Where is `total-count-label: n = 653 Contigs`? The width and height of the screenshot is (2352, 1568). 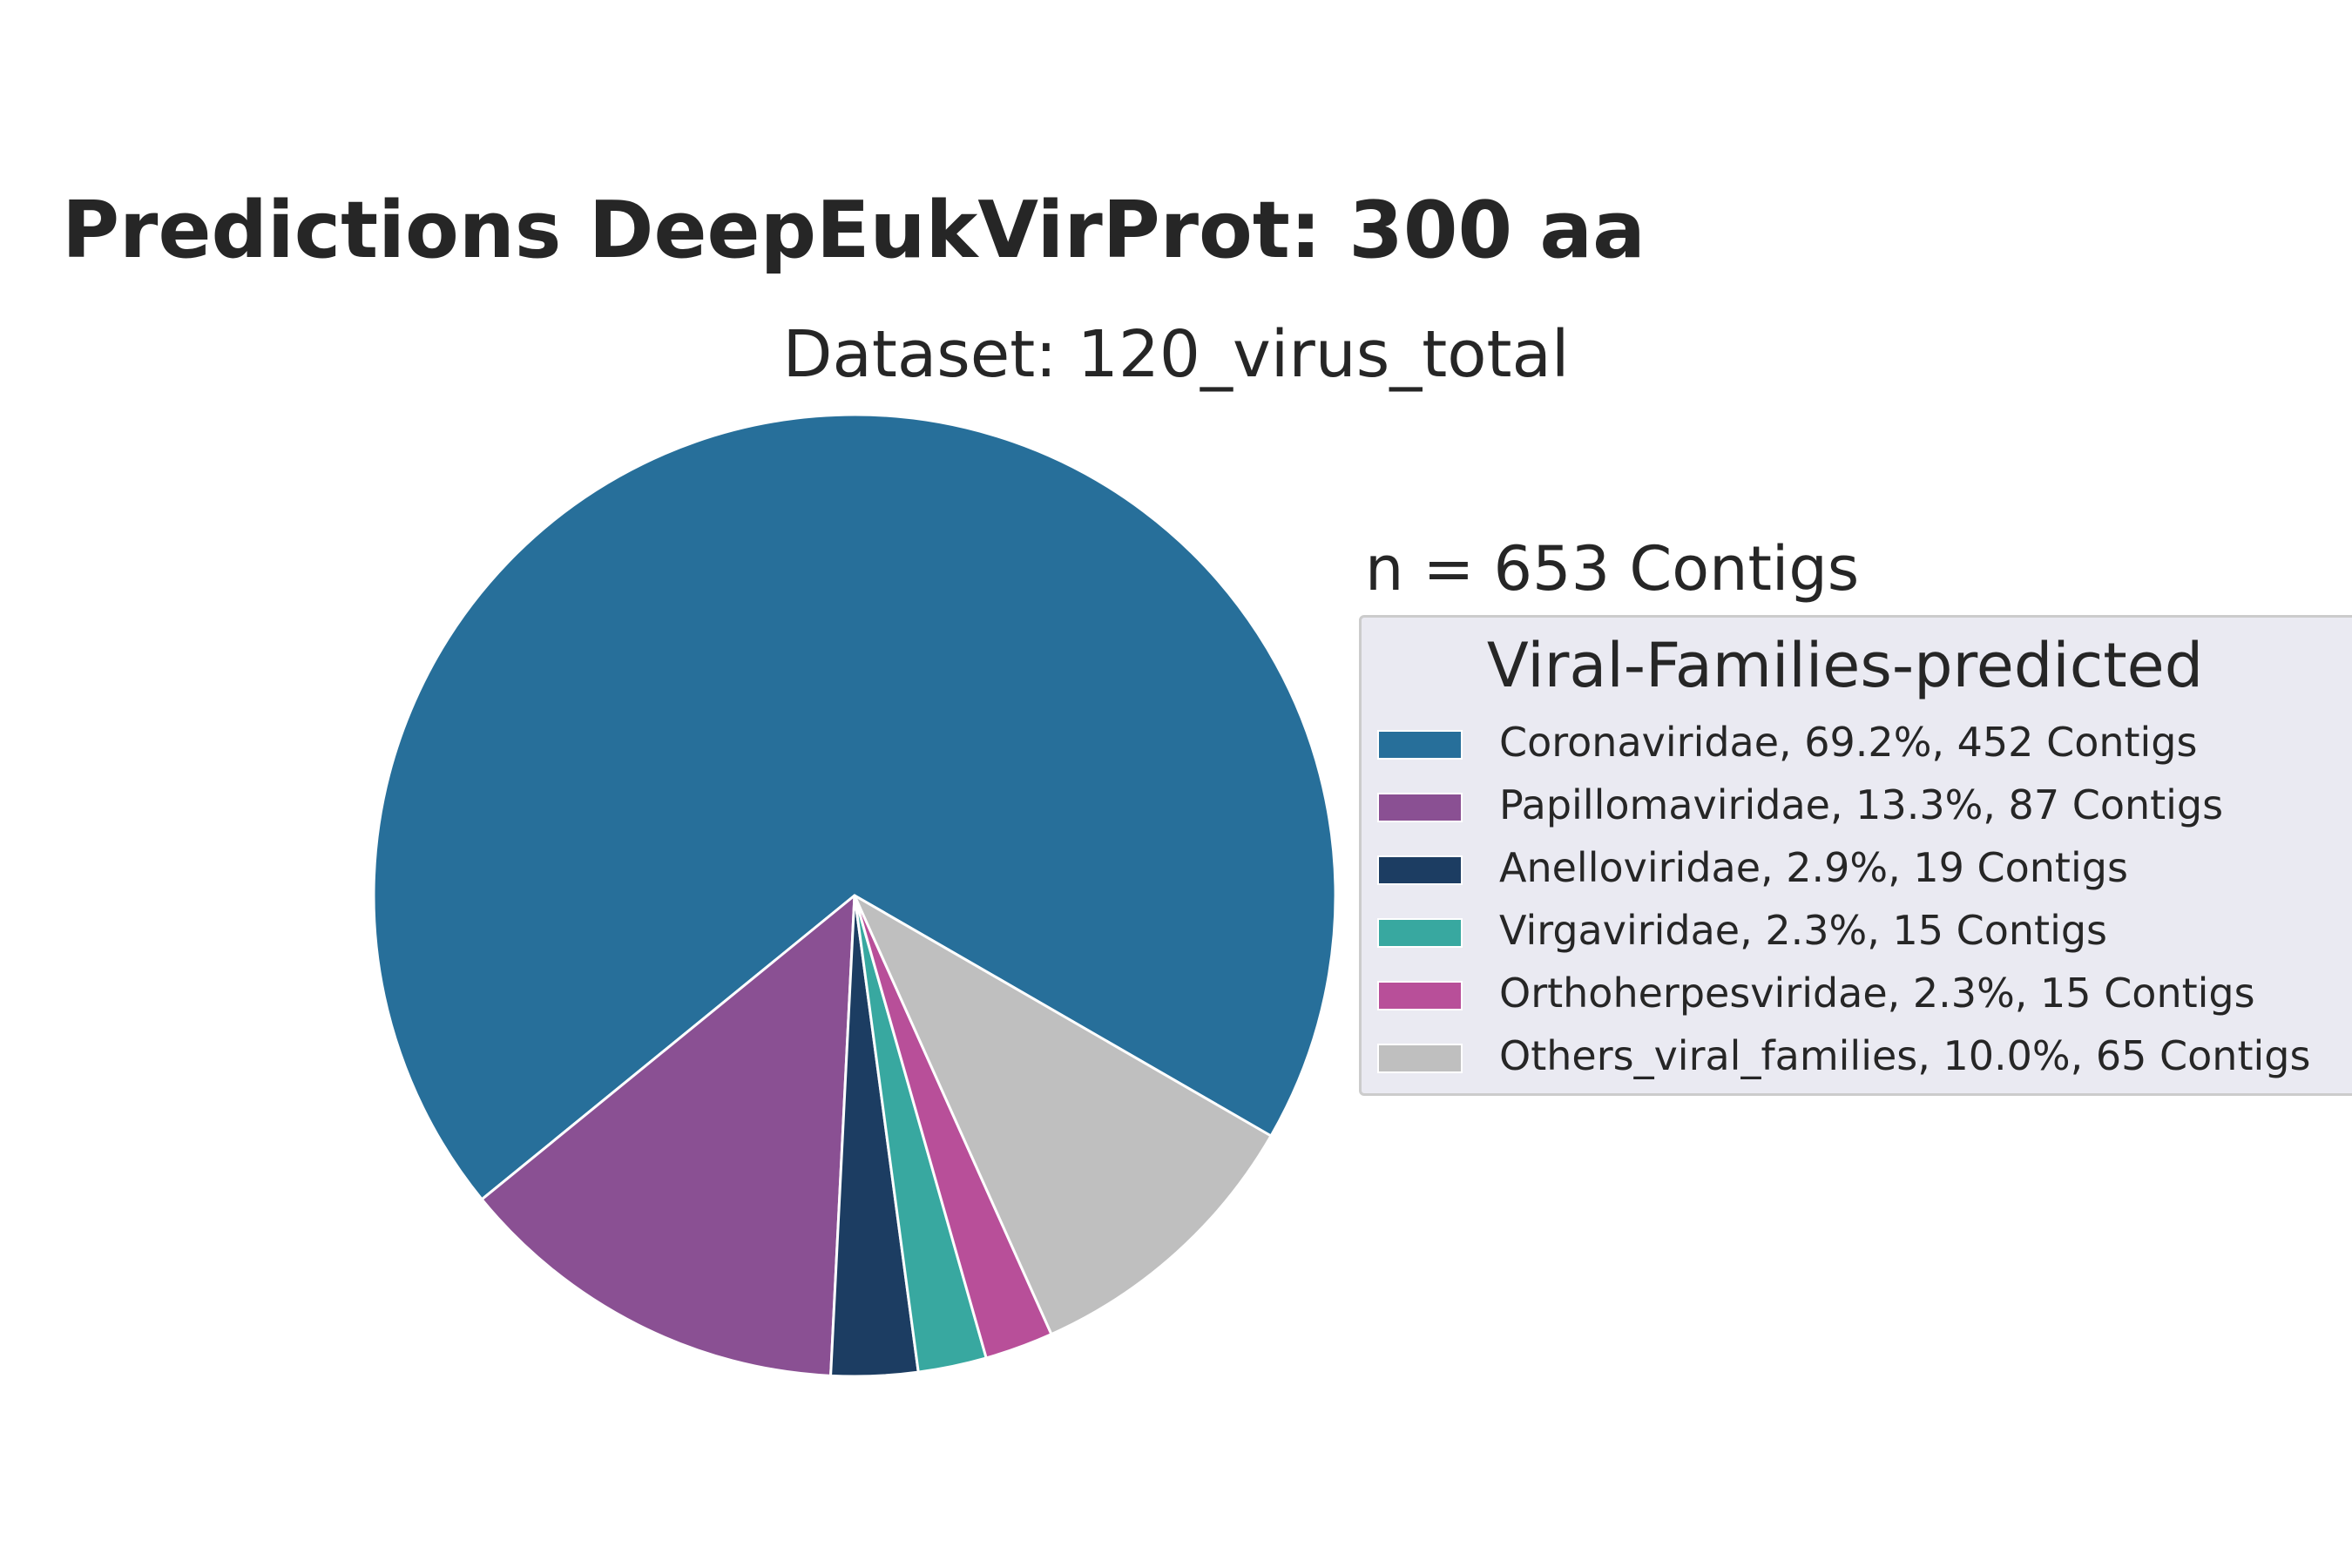
total-count-label: n = 653 Contigs is located at coordinates (1612, 569).